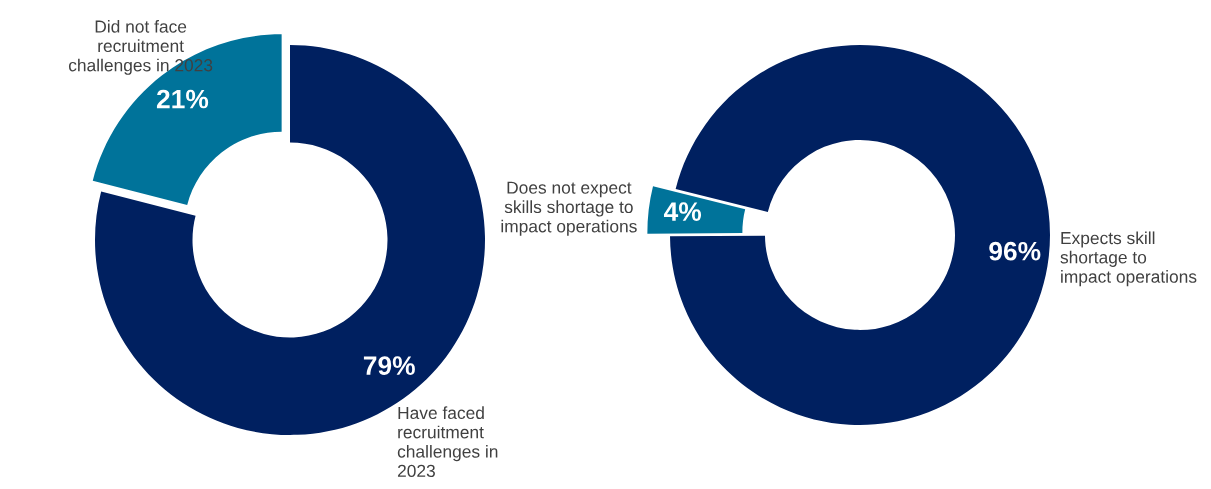  Describe the element at coordinates (447, 442) in the screenshot. I see `slice-label: Have faced recruitment challenges in 2023` at that location.